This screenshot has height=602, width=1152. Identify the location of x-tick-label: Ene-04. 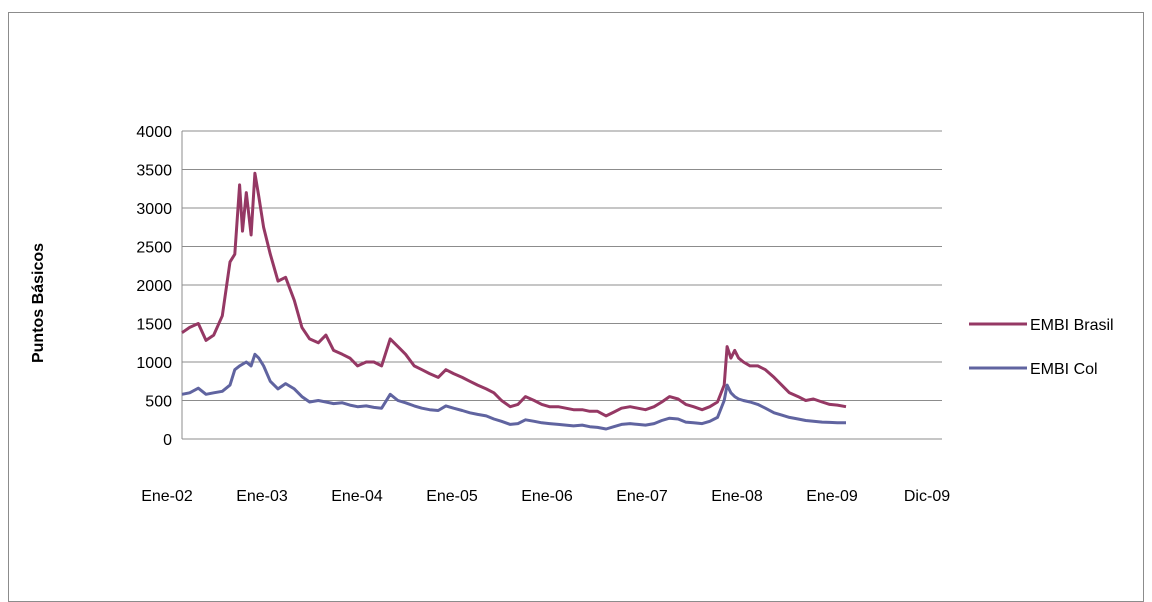
(357, 496).